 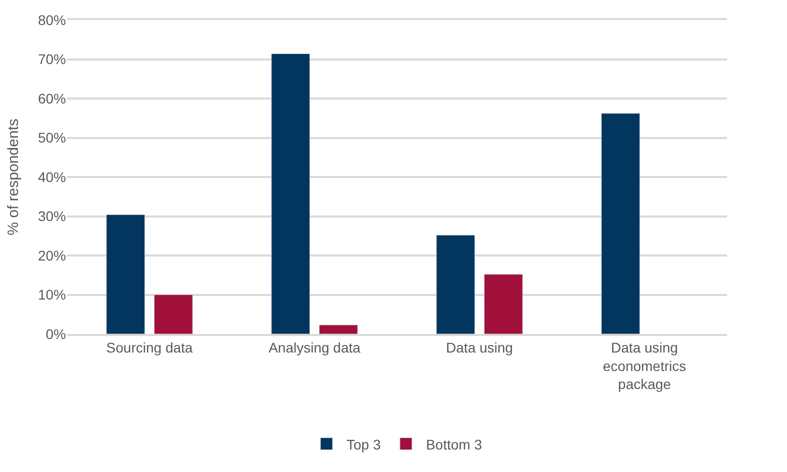 I want to click on x-tick-label: Sourcing data, so click(x=149, y=348).